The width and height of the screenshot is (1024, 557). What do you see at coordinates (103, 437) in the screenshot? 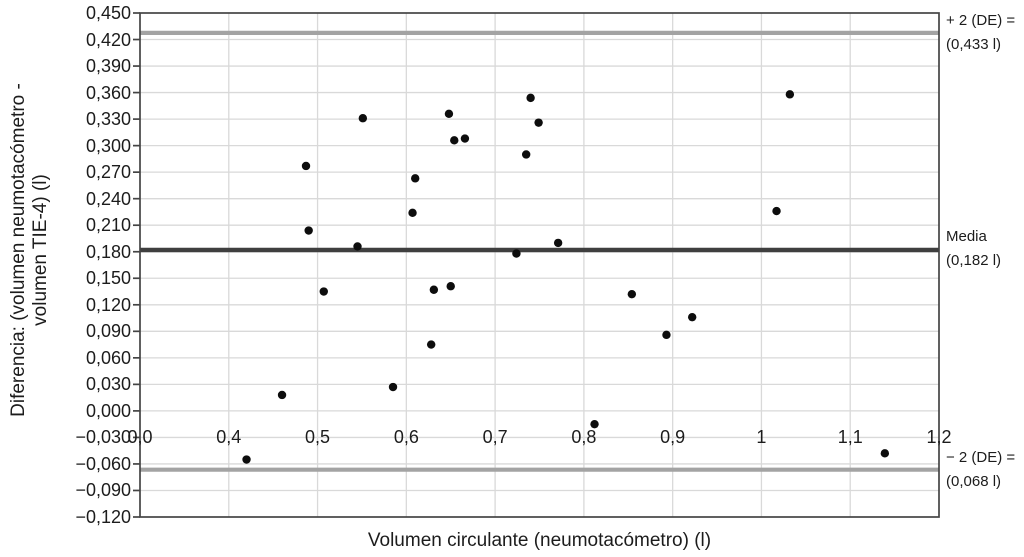
I see `y-tick-label: −0,030` at bounding box center [103, 437].